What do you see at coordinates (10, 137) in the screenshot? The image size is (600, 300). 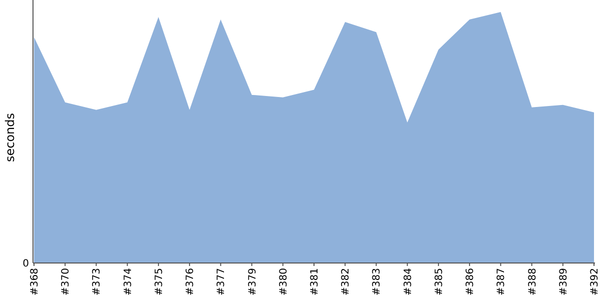 I see `y-axis-title: seconds` at bounding box center [10, 137].